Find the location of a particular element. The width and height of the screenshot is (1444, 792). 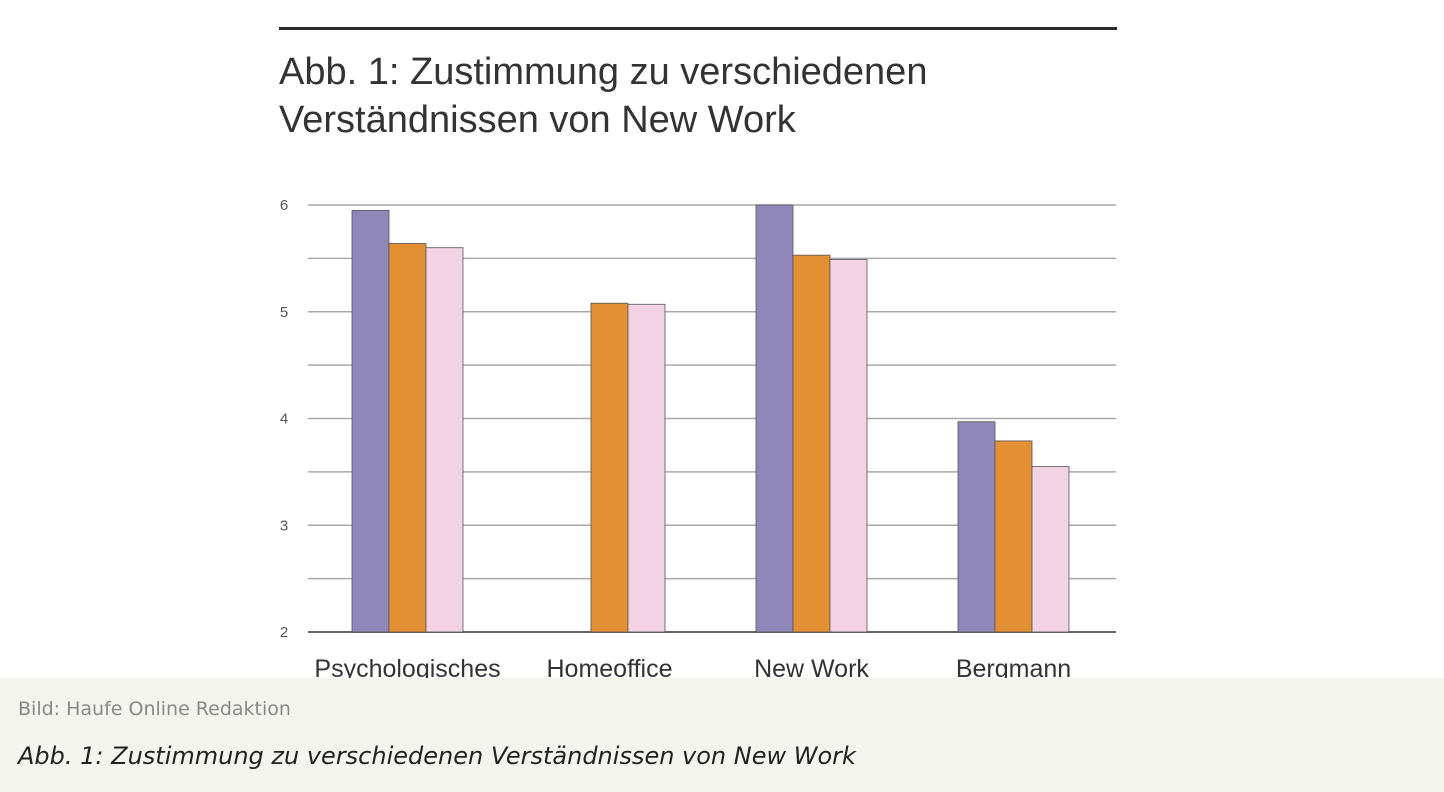

x-category-label: Homeoffice is located at coordinates (610, 666).